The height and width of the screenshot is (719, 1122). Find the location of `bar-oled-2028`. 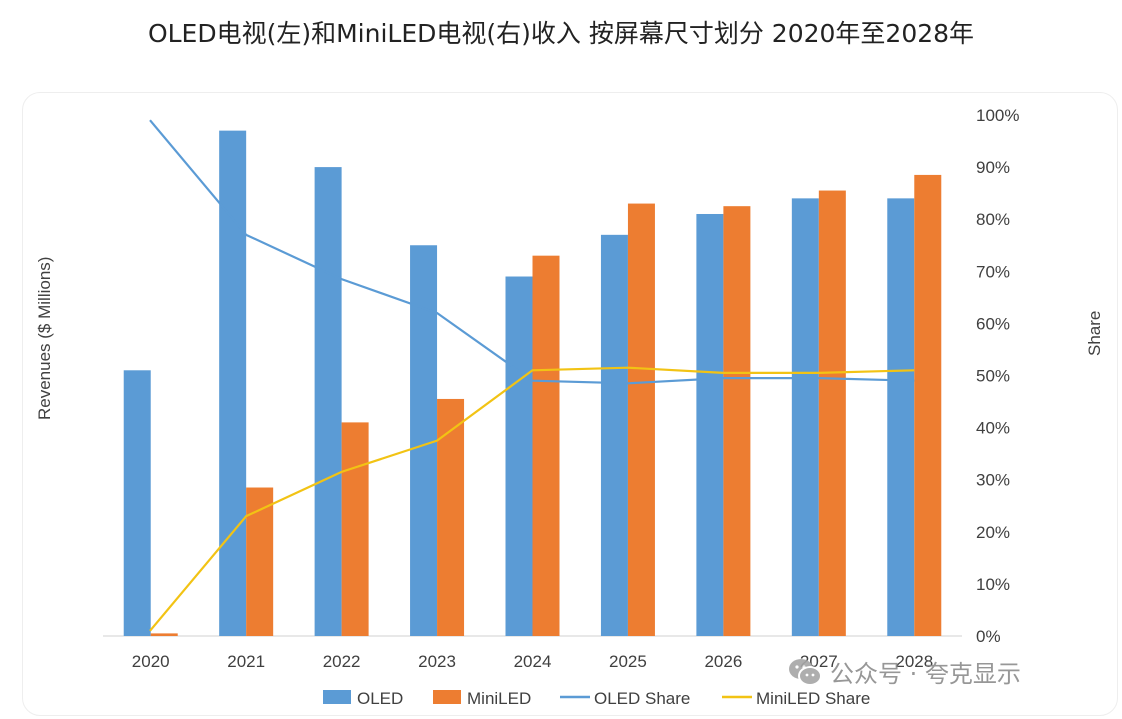

bar-oled-2028 is located at coordinates (901, 417).